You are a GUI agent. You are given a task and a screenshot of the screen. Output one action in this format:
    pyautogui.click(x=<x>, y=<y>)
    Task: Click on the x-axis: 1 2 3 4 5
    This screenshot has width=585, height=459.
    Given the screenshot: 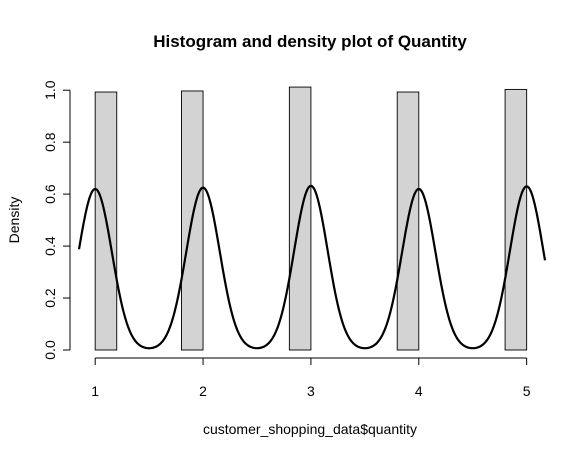 What is the action you would take?
    pyautogui.click(x=311, y=378)
    